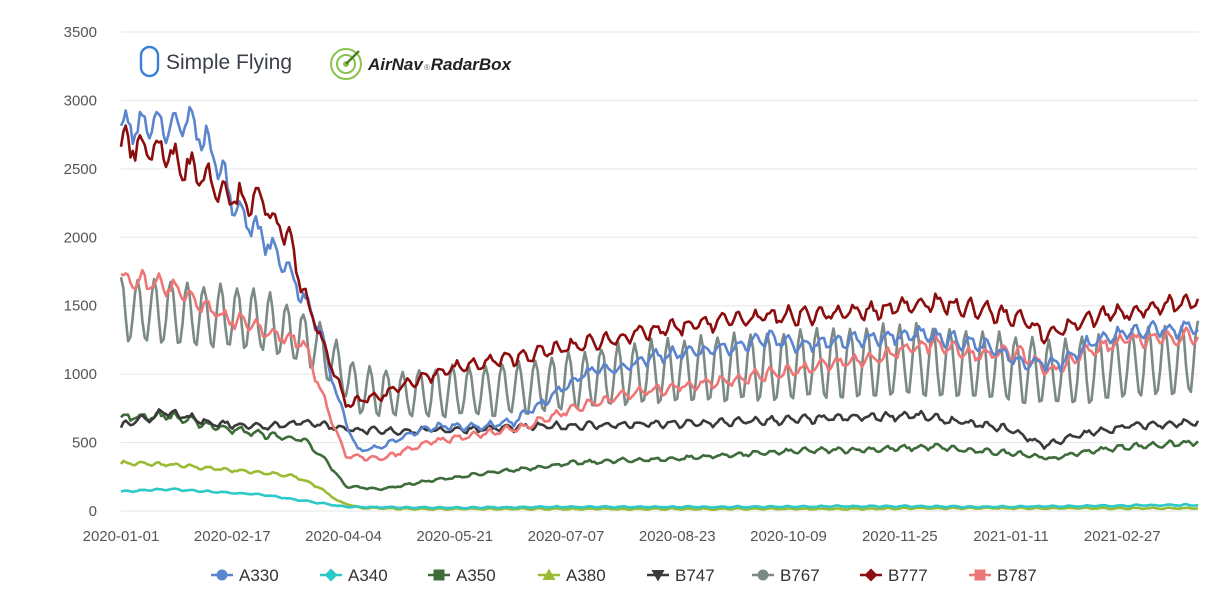 This screenshot has width=1219, height=602. Describe the element at coordinates (586, 575) in the screenshot. I see `legend-label: A380` at that location.